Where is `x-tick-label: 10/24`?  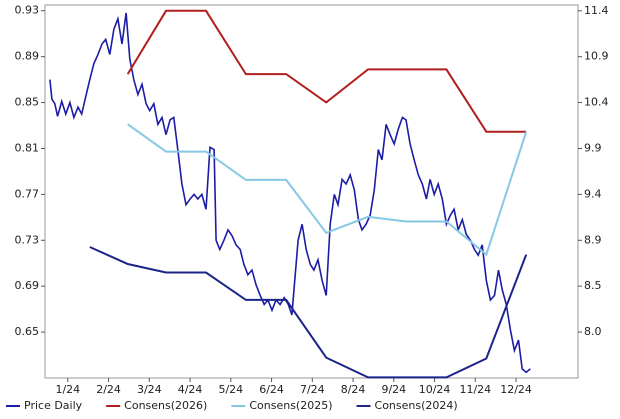 x-tick-label: 10/24 is located at coordinates (435, 389).